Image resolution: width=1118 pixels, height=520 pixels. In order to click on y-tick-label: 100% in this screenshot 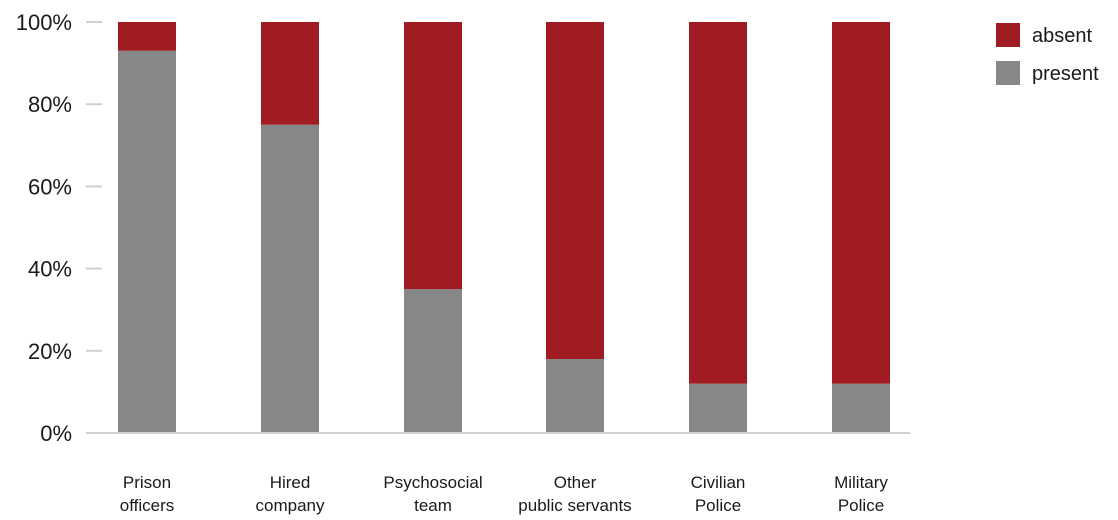, I will do `click(44, 22)`.